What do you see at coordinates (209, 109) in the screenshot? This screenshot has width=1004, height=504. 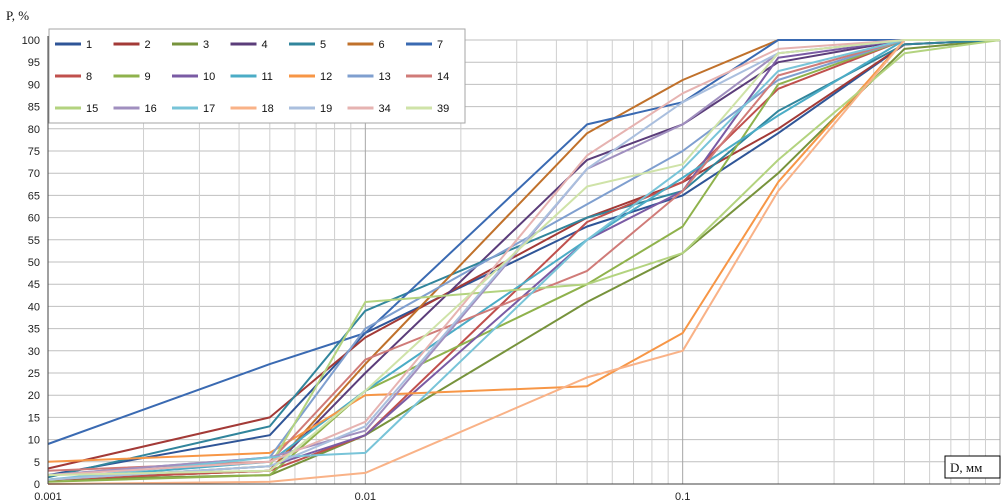 I see `legend-label-17: 17` at bounding box center [209, 109].